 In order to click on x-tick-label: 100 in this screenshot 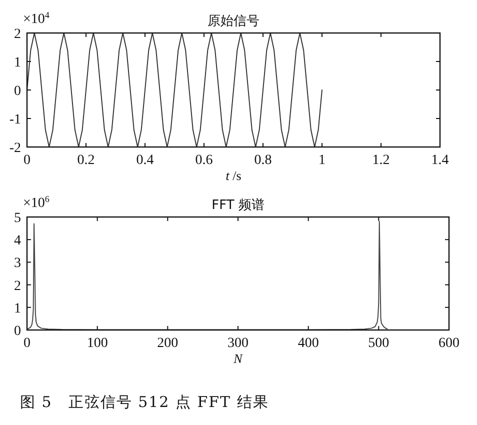, I will do `click(97, 343)`.